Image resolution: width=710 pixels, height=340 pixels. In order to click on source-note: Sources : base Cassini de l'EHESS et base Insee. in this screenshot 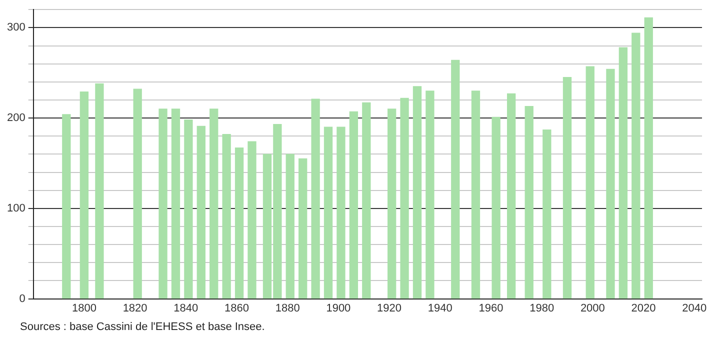, I will do `click(142, 327)`.